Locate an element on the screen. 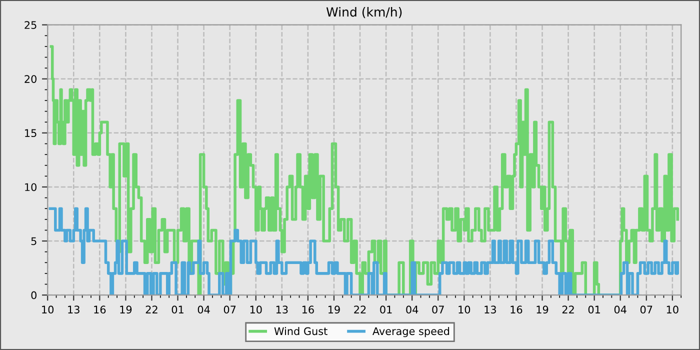 This screenshot has width=700, height=350. y-tick-label: 15 is located at coordinates (30, 133).